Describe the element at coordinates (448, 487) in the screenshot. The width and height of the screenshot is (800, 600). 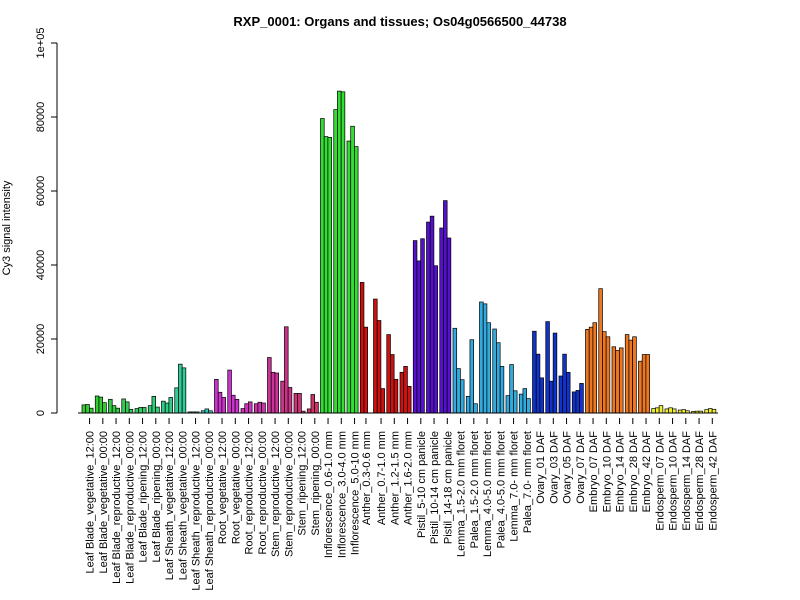
I see `x-tick-label: Pistil_14-18 cm panicle` at that location.